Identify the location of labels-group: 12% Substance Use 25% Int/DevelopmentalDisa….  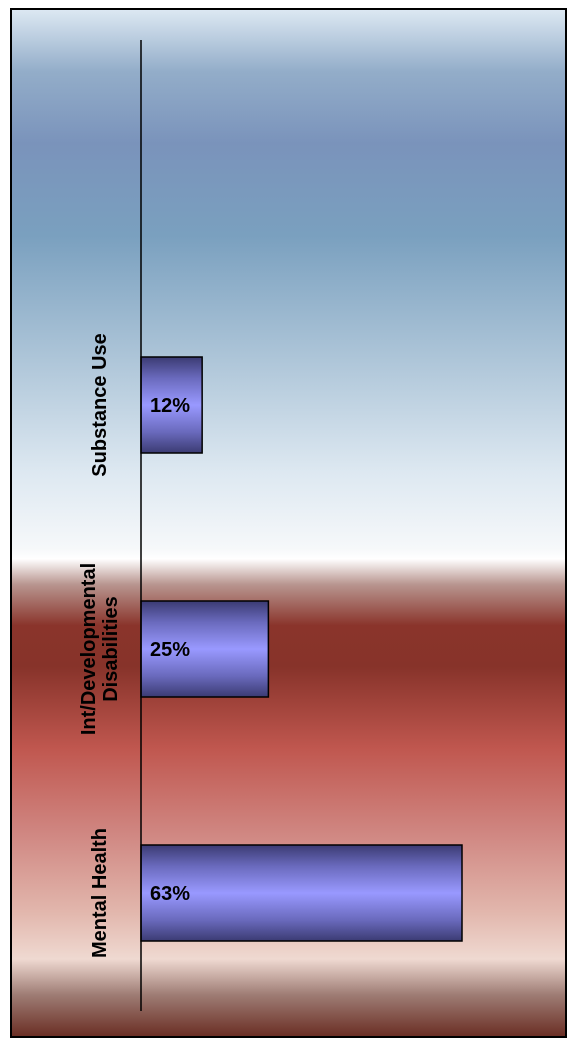
(134, 645).